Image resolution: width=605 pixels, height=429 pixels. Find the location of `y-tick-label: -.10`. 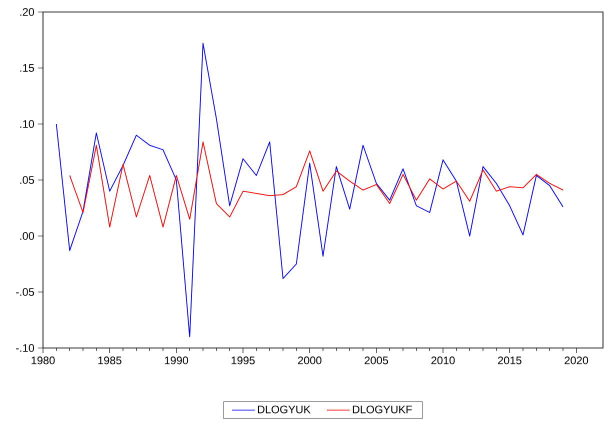

y-tick-label: -.10 is located at coordinates (25, 348).